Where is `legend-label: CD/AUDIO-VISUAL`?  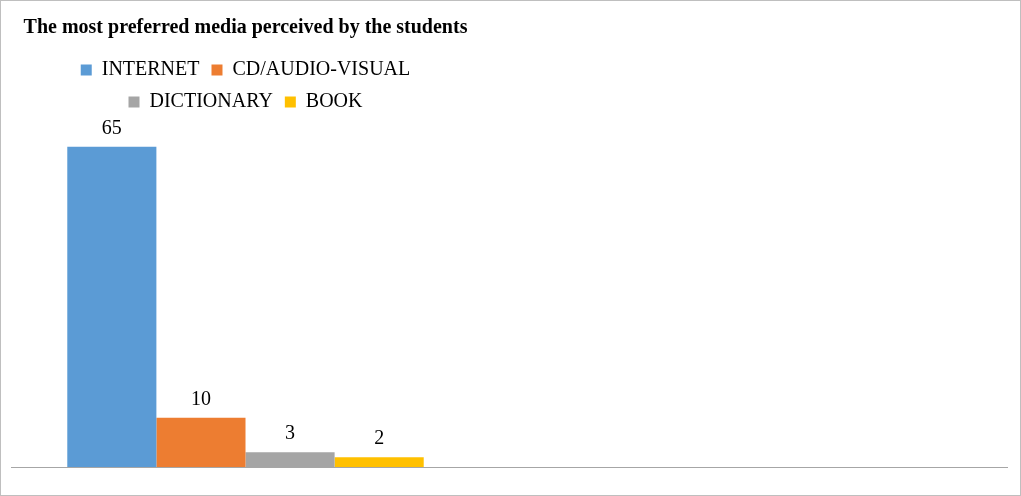
legend-label: CD/AUDIO-VISUAL is located at coordinates (321, 68).